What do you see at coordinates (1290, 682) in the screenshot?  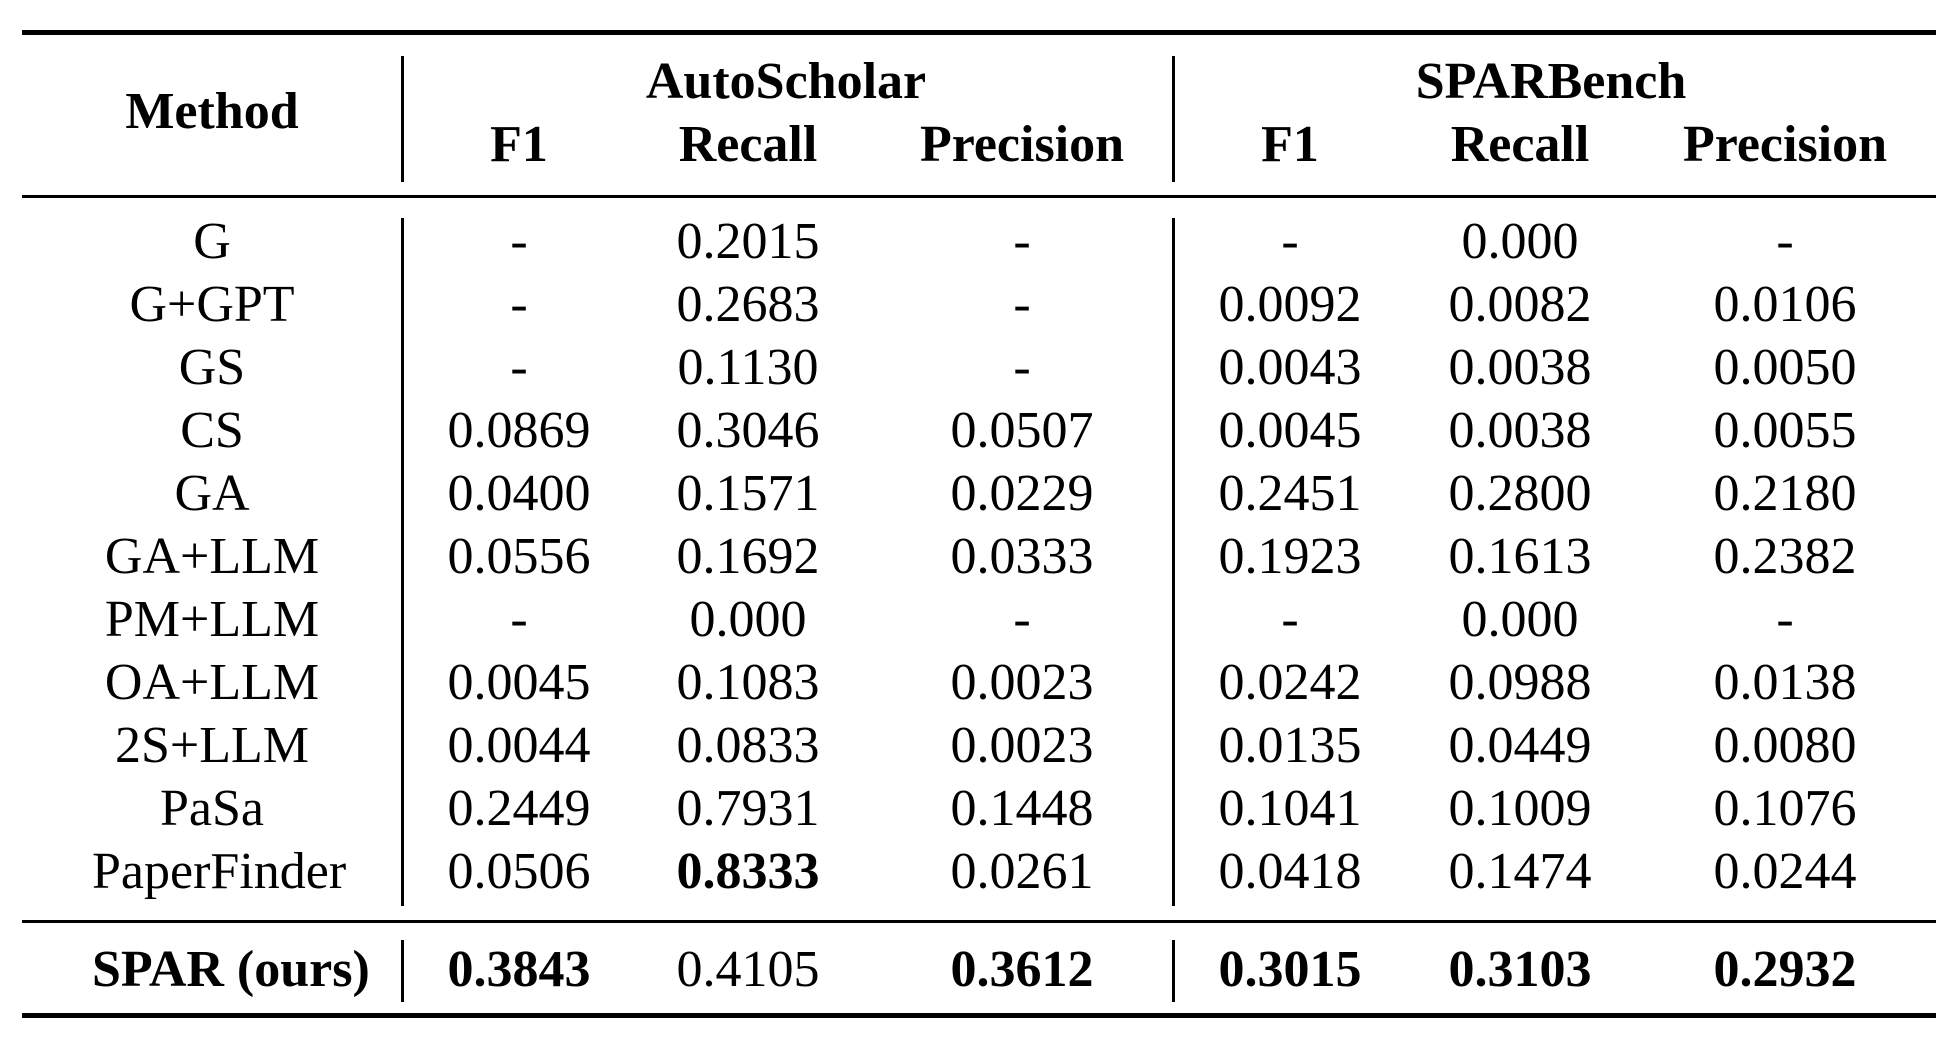 I see `value-cell: 0.0242` at bounding box center [1290, 682].